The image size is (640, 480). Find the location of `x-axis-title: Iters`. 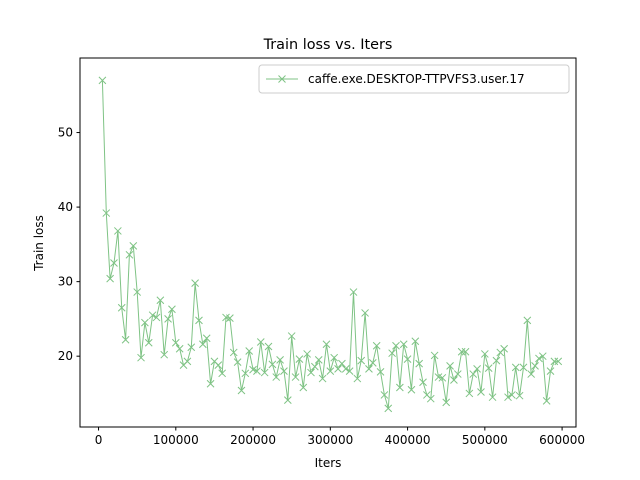

x-axis-title: Iters is located at coordinates (328, 463).